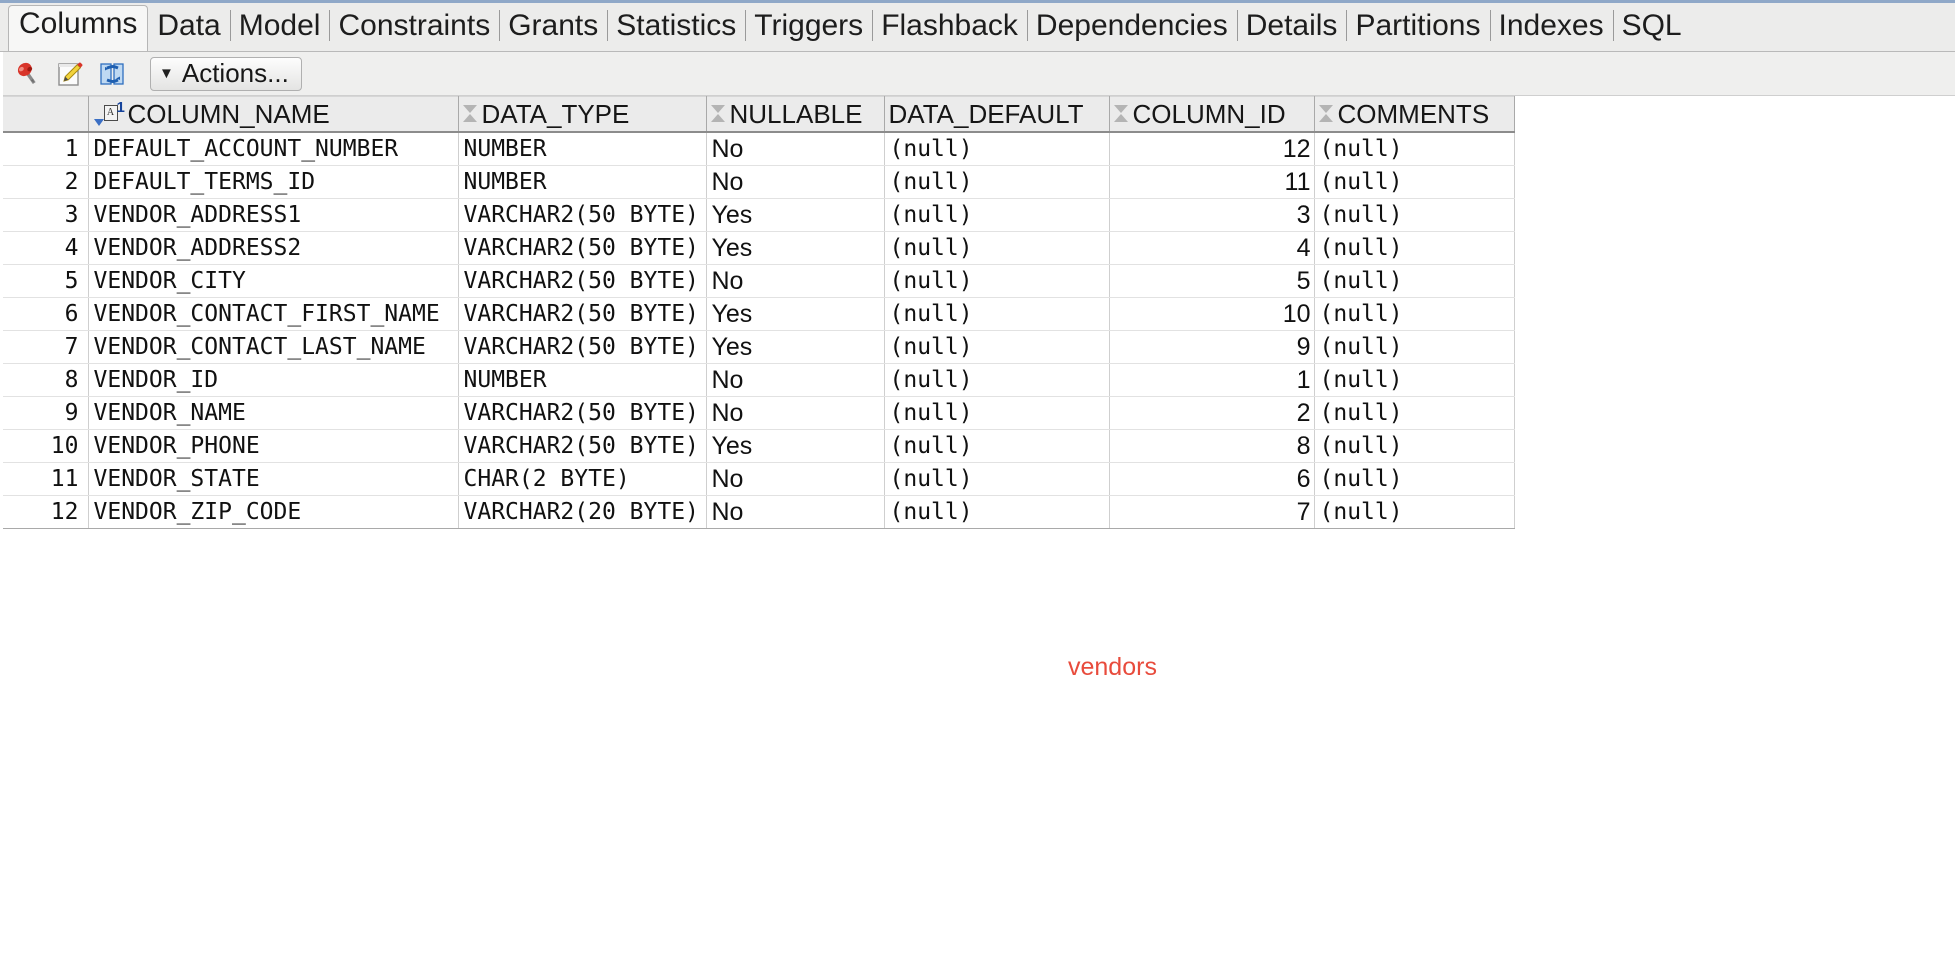  What do you see at coordinates (1131, 29) in the screenshot?
I see `tab-dependencies: Dependencies` at bounding box center [1131, 29].